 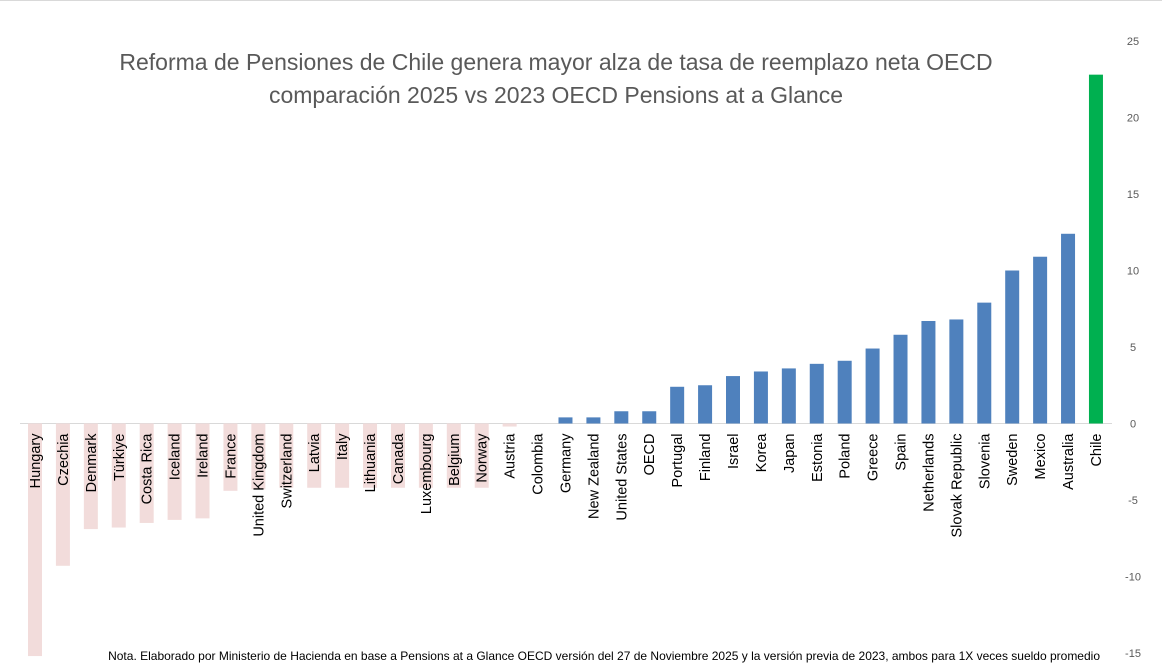 What do you see at coordinates (148, 469) in the screenshot?
I see `category-label-costa-rica: Costa Rica` at bounding box center [148, 469].